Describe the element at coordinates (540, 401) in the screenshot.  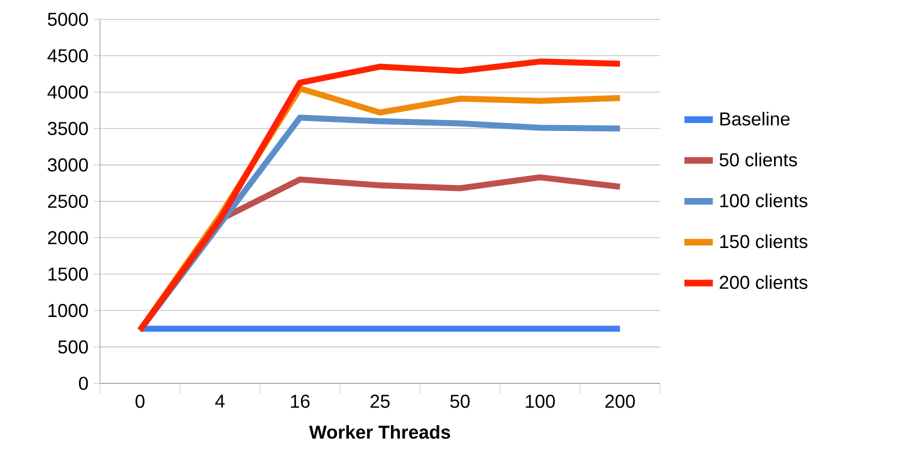
I see `x-tick-label: 100` at that location.